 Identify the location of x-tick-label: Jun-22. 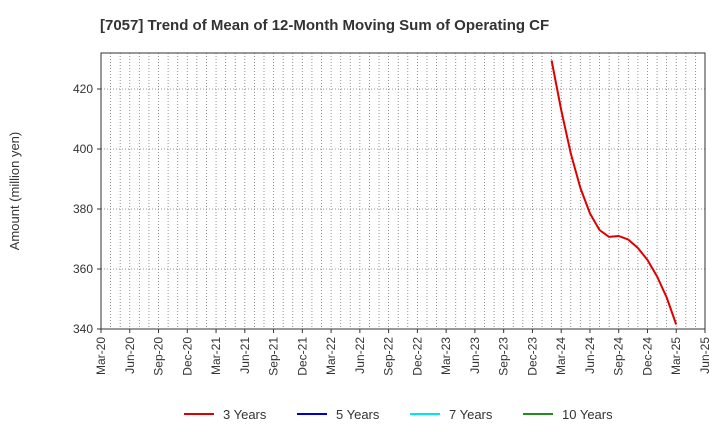
(360, 355).